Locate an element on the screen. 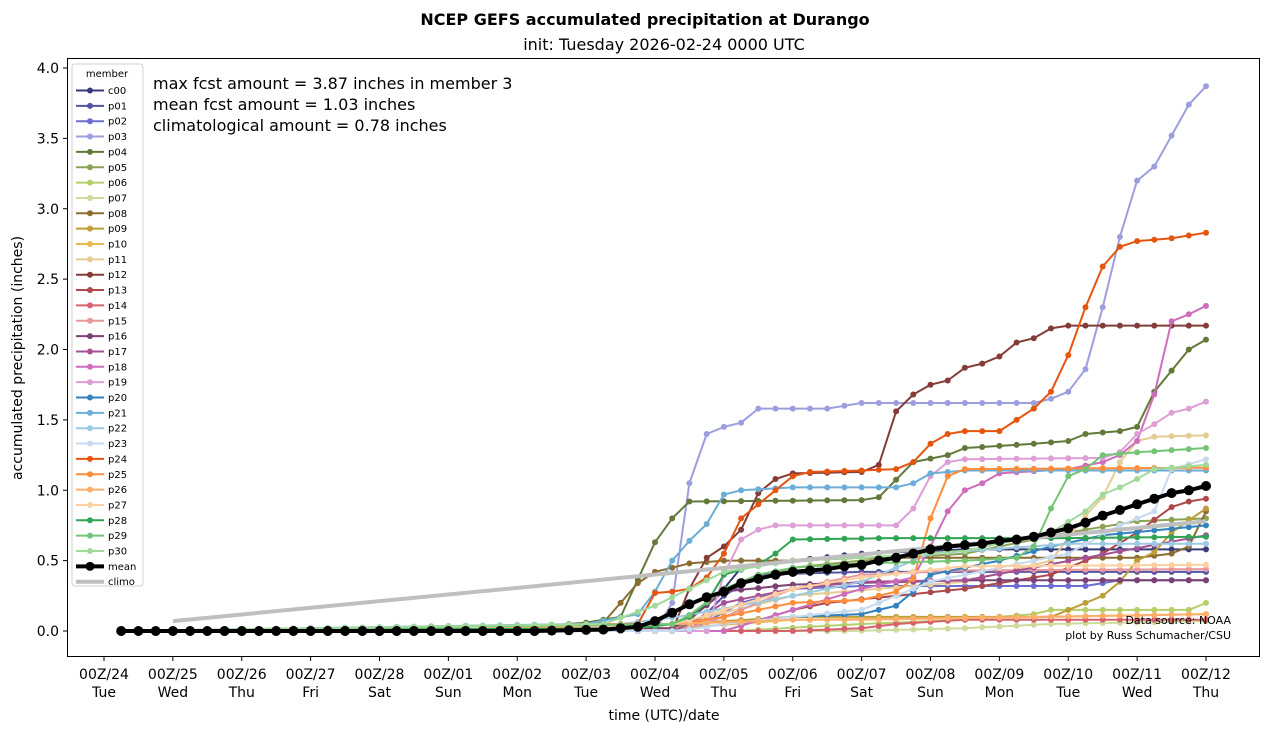 This screenshot has width=1271, height=733. x-tick-label-time: 00Z/24 is located at coordinates (104, 675).